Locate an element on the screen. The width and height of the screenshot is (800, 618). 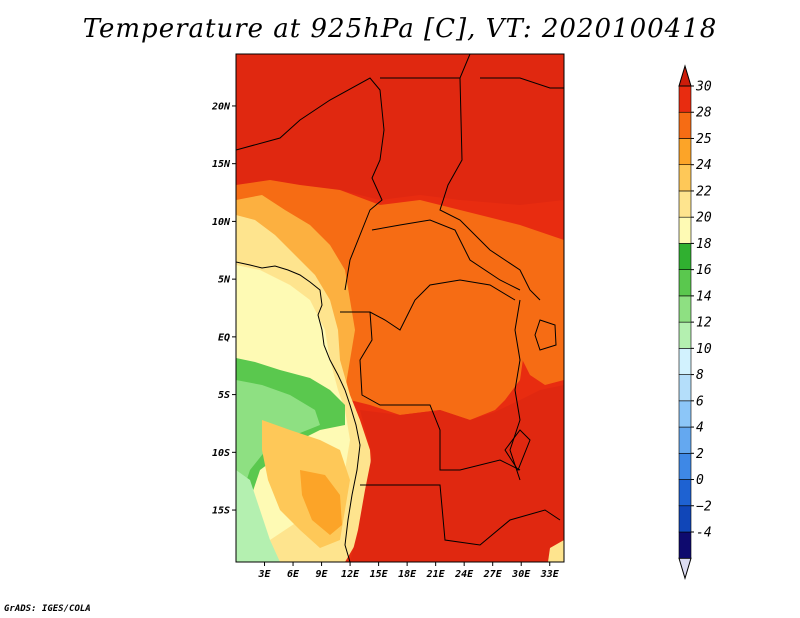
lake-tanganyika is located at coordinates (517, 450).